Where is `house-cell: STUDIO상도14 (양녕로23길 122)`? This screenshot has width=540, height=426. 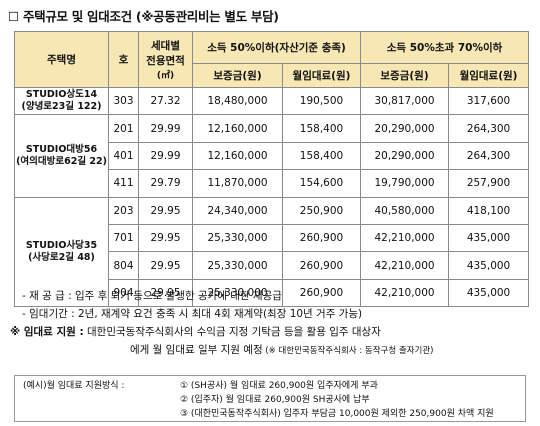 house-cell: STUDIO상도14 (양녕로23길 122) is located at coordinates (61, 101).